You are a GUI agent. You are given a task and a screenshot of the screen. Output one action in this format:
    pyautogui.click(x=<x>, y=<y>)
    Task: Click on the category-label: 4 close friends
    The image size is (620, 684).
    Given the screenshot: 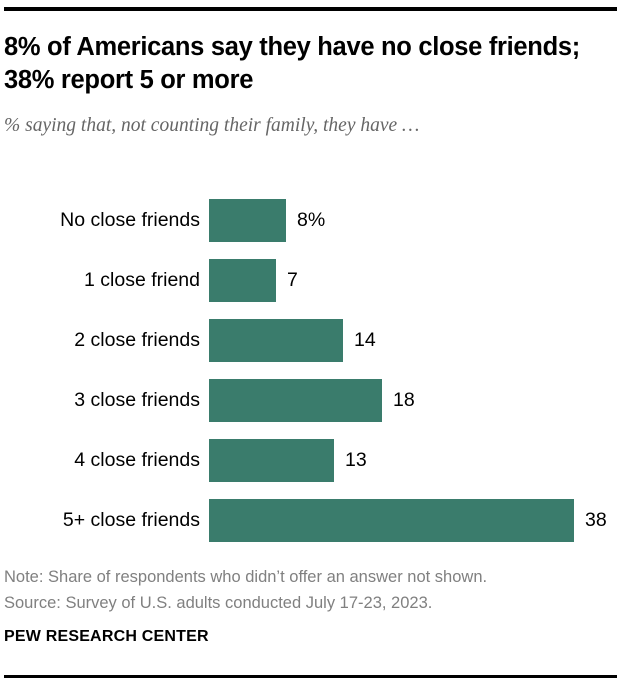 What is the action you would take?
    pyautogui.click(x=137, y=460)
    